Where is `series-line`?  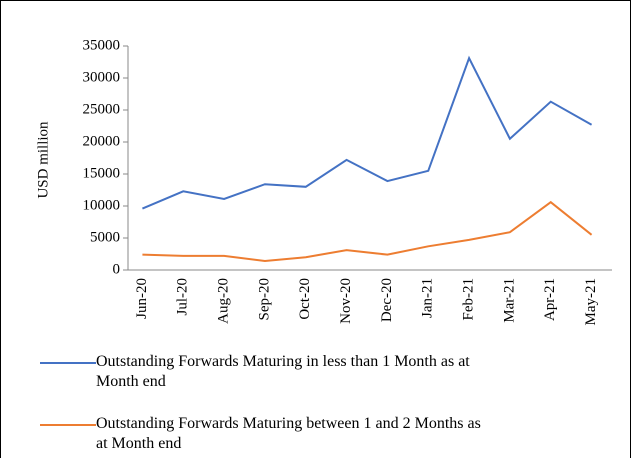 series-line is located at coordinates (367, 231).